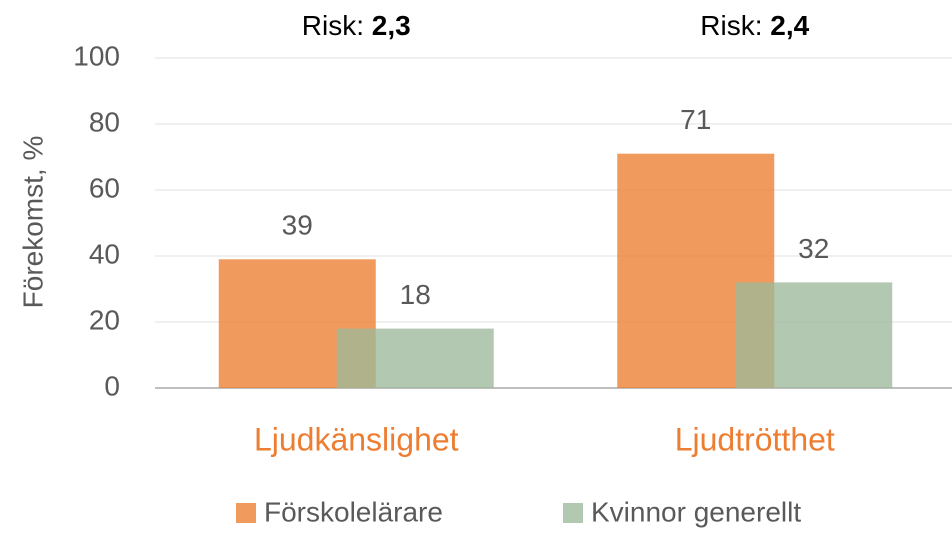  I want to click on y-axis-title: Förekomst, %, so click(32, 222).